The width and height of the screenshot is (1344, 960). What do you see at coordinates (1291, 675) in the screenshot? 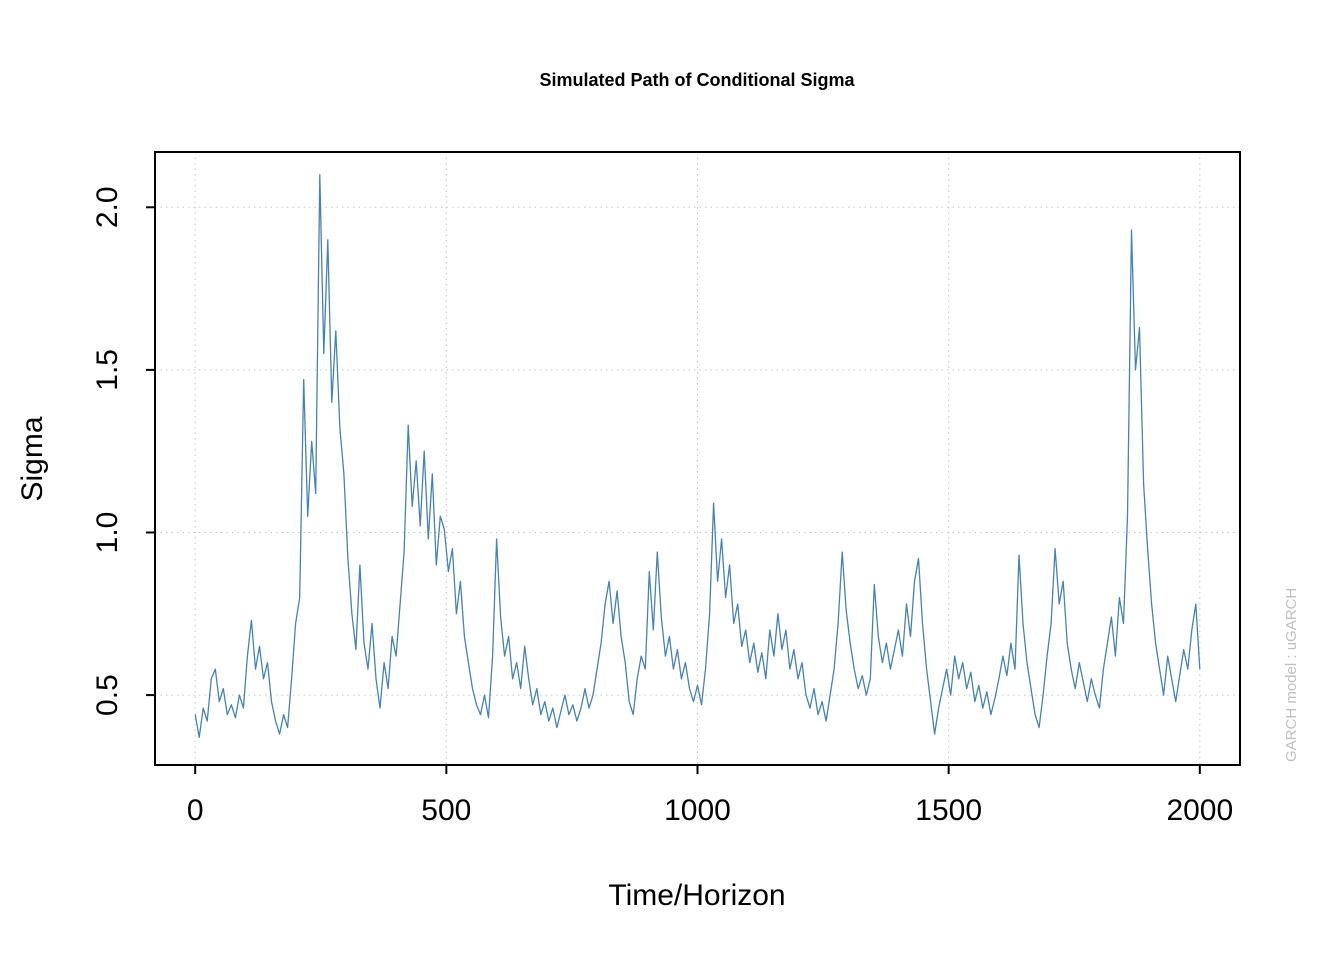
I see `watermark-text: GARCH model : uGARCH` at bounding box center [1291, 675].